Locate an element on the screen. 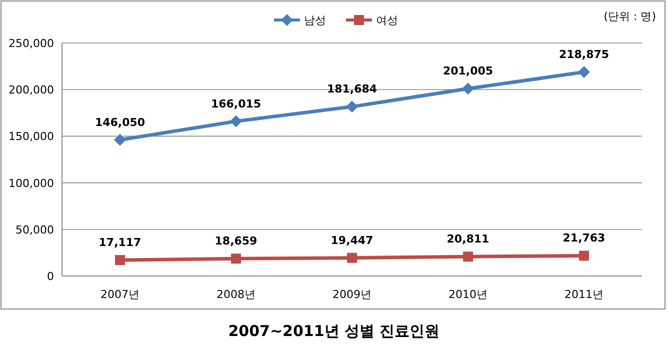 The image size is (668, 346). x-tick-label: 2010년 is located at coordinates (468, 294).